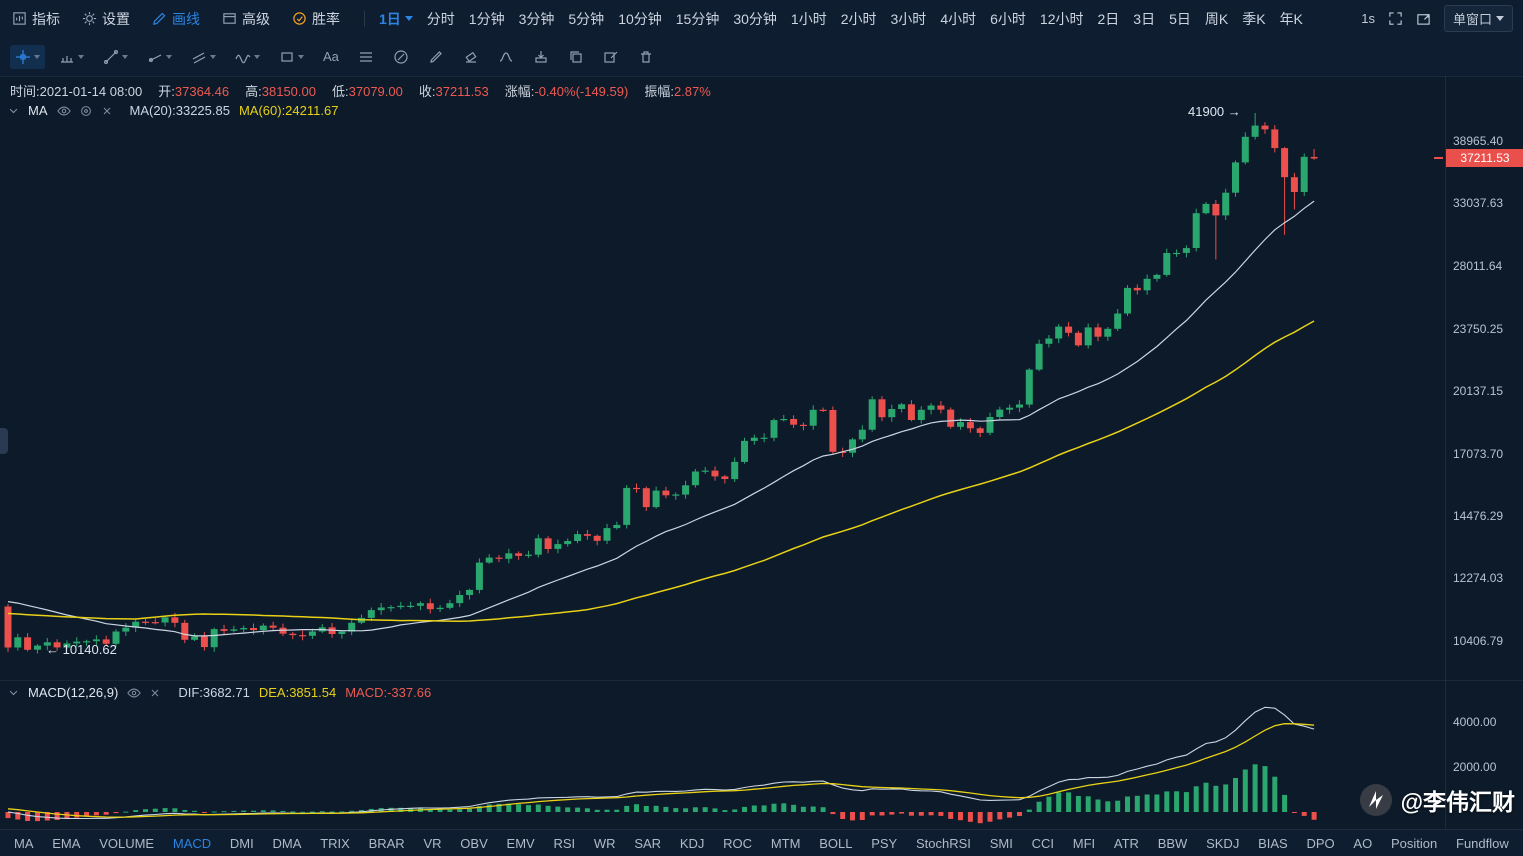  Describe the element at coordinates (386, 843) in the screenshot. I see `tab-brar: BRAR` at that location.